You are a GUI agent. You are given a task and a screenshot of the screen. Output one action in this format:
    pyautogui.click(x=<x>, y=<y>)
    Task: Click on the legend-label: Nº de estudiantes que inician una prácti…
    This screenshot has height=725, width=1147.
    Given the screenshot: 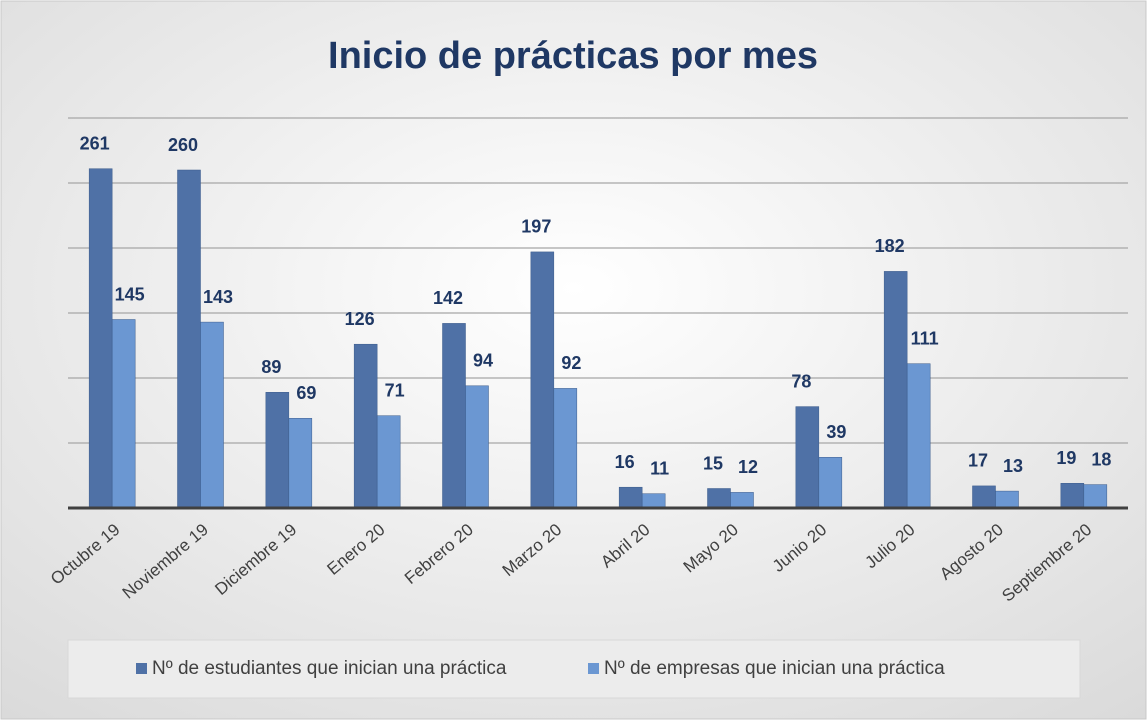 What is the action you would take?
    pyautogui.click(x=329, y=668)
    